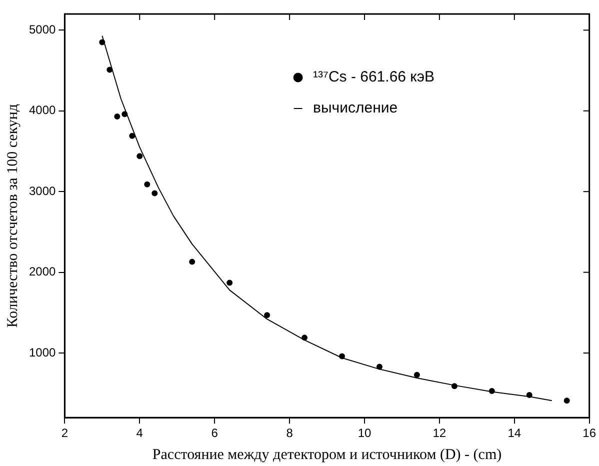 This screenshot has width=599, height=466. Describe the element at coordinates (12, 216) in the screenshot. I see `y-axis-title: Количество отсчетов за 100 секунд` at that location.